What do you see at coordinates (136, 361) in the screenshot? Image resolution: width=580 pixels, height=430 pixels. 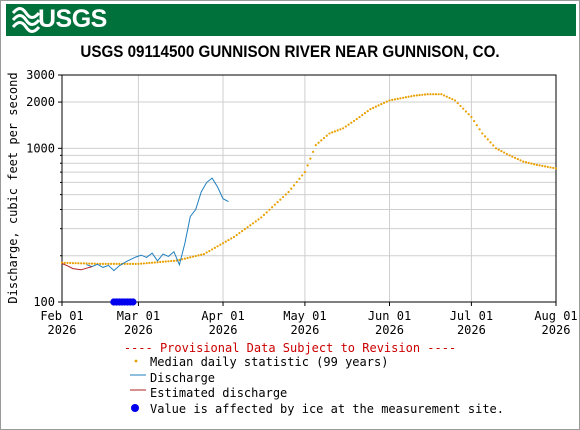 I see `median-dot-icon` at bounding box center [136, 361].